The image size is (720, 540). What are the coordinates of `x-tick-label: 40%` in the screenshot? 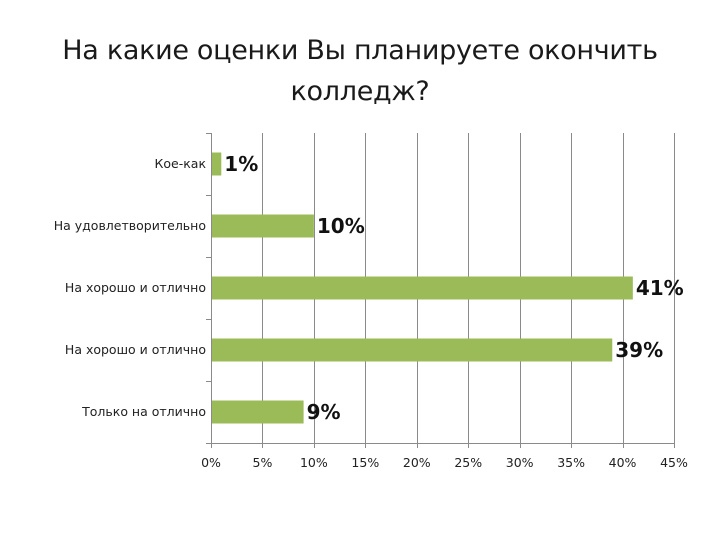 It's located at (623, 462).